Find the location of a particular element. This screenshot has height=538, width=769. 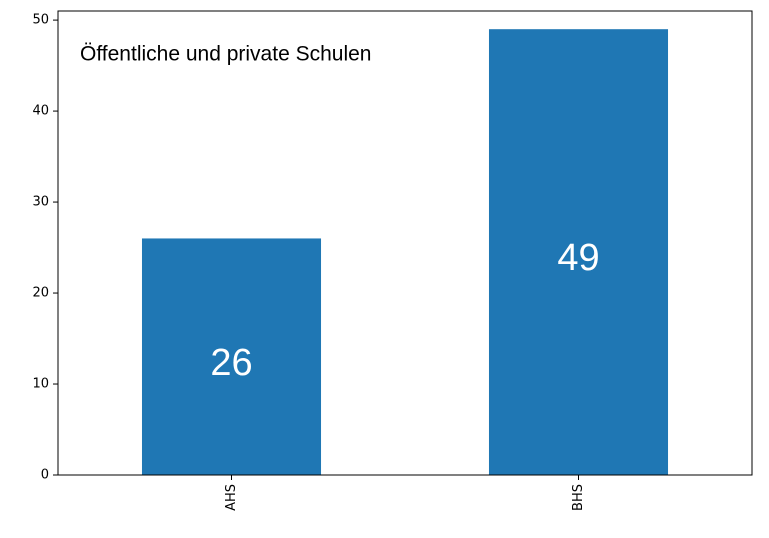

y-tick-label: 10 is located at coordinates (40, 384).